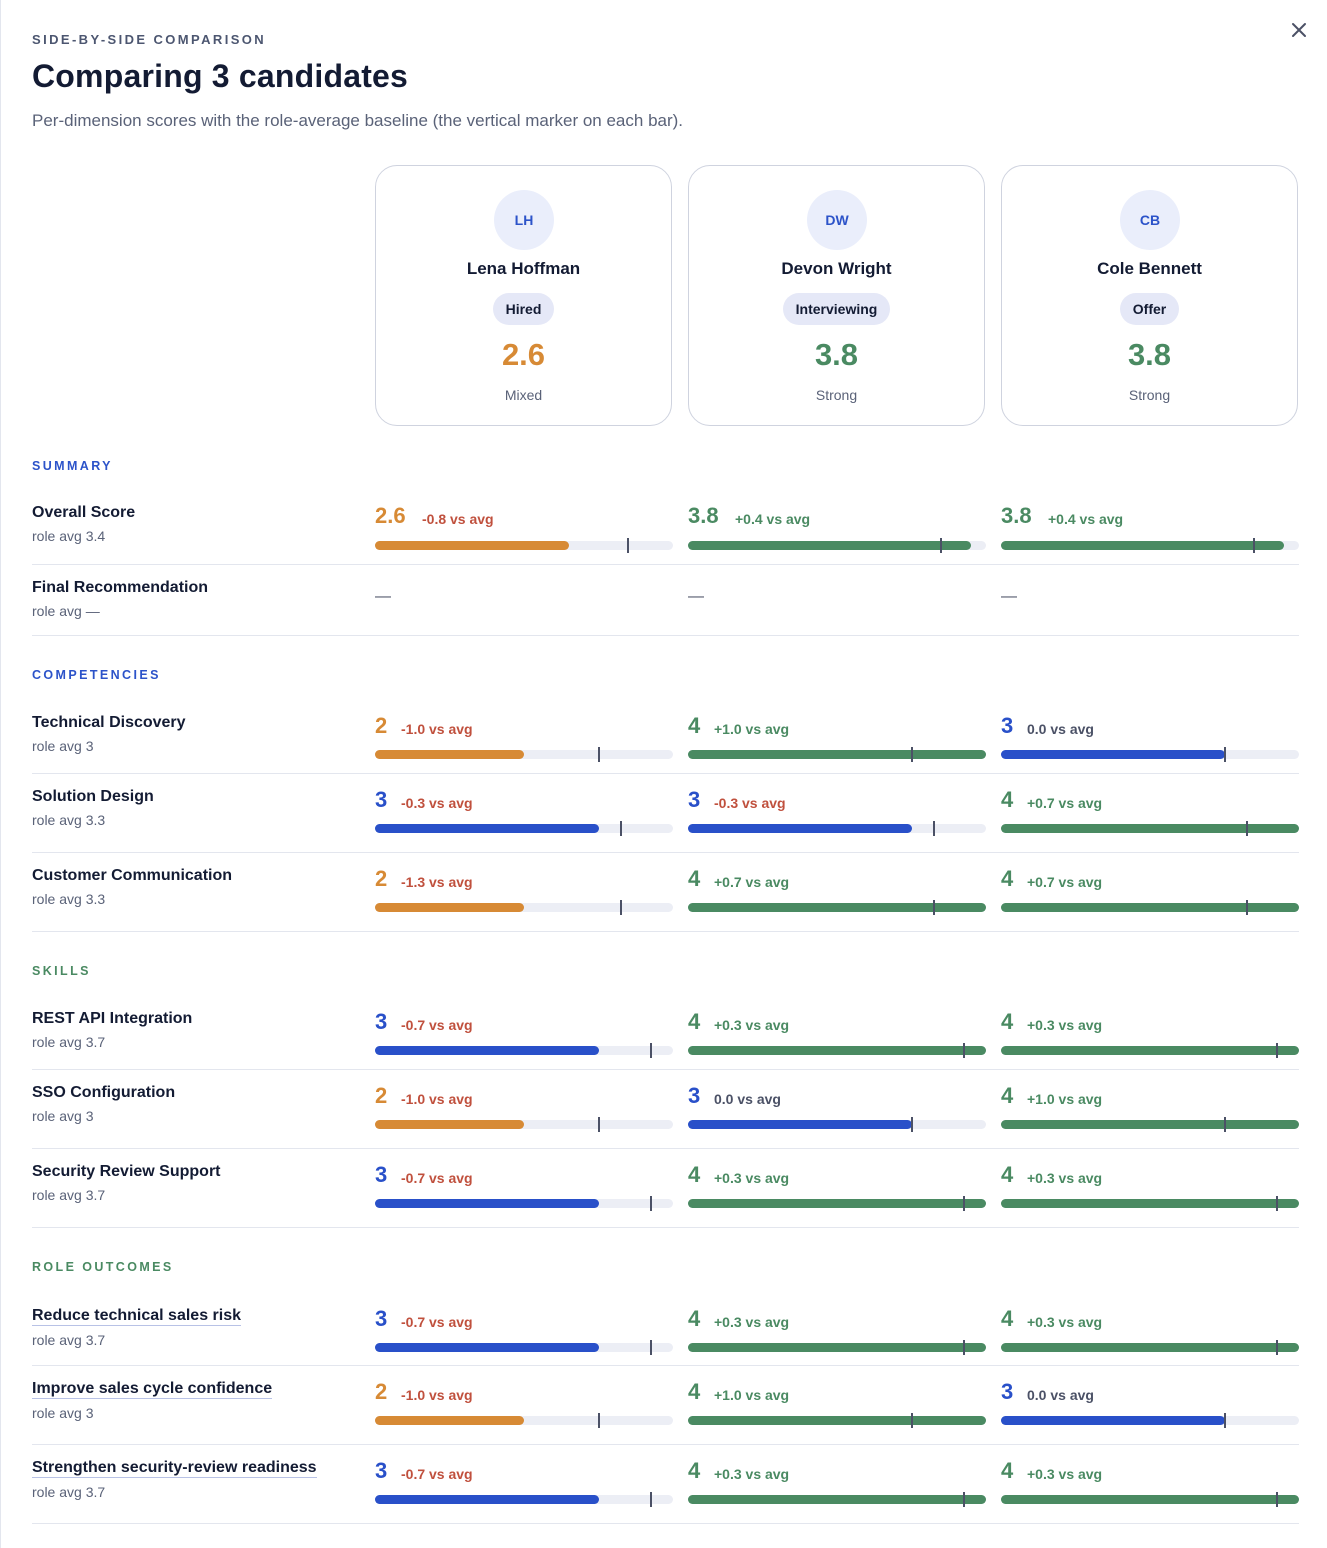 Image resolution: width=1327 pixels, height=1548 pixels. What do you see at coordinates (696, 596) in the screenshot?
I see `empty-value: —` at bounding box center [696, 596].